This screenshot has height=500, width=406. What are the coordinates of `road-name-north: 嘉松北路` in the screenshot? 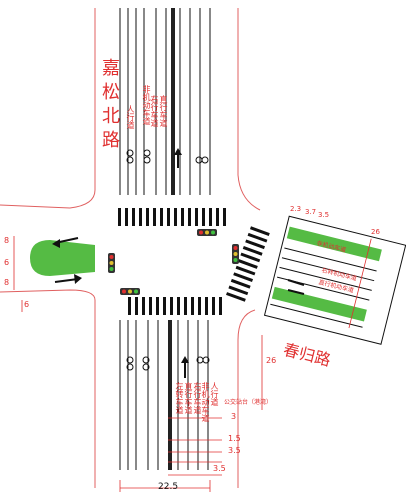 It's located at (109, 106).